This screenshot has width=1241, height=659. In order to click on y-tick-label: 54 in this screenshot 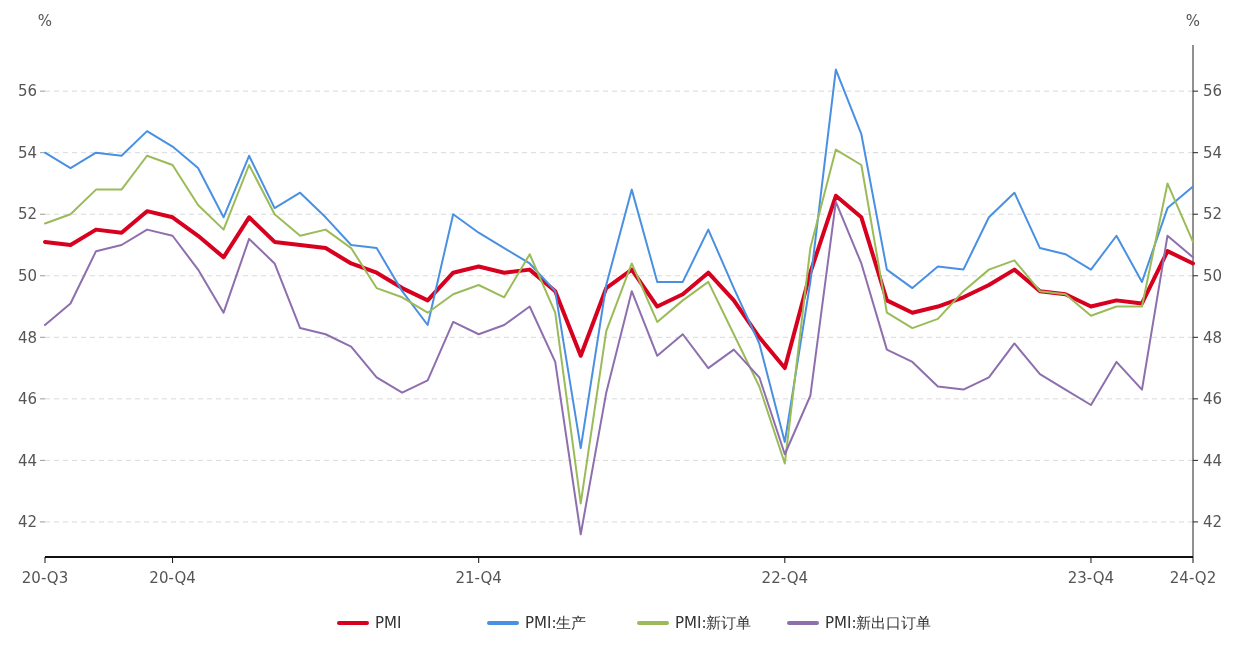, I will do `click(27, 152)`.